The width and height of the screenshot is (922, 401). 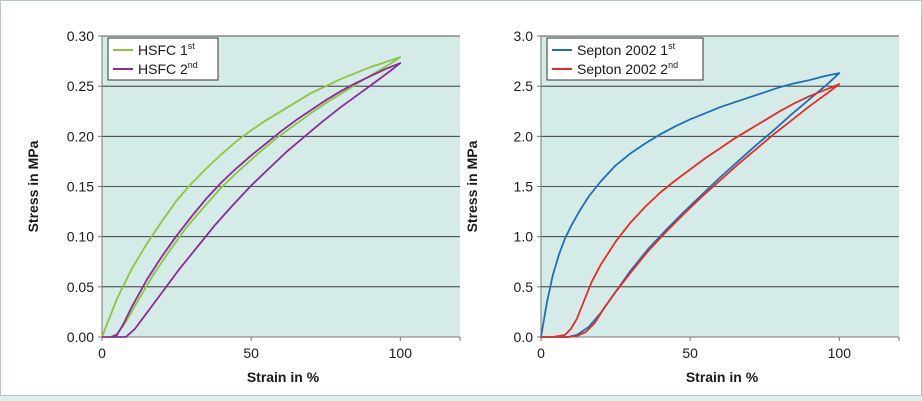 What do you see at coordinates (524, 86) in the screenshot?
I see `y-tick-label: 2.5` at bounding box center [524, 86].